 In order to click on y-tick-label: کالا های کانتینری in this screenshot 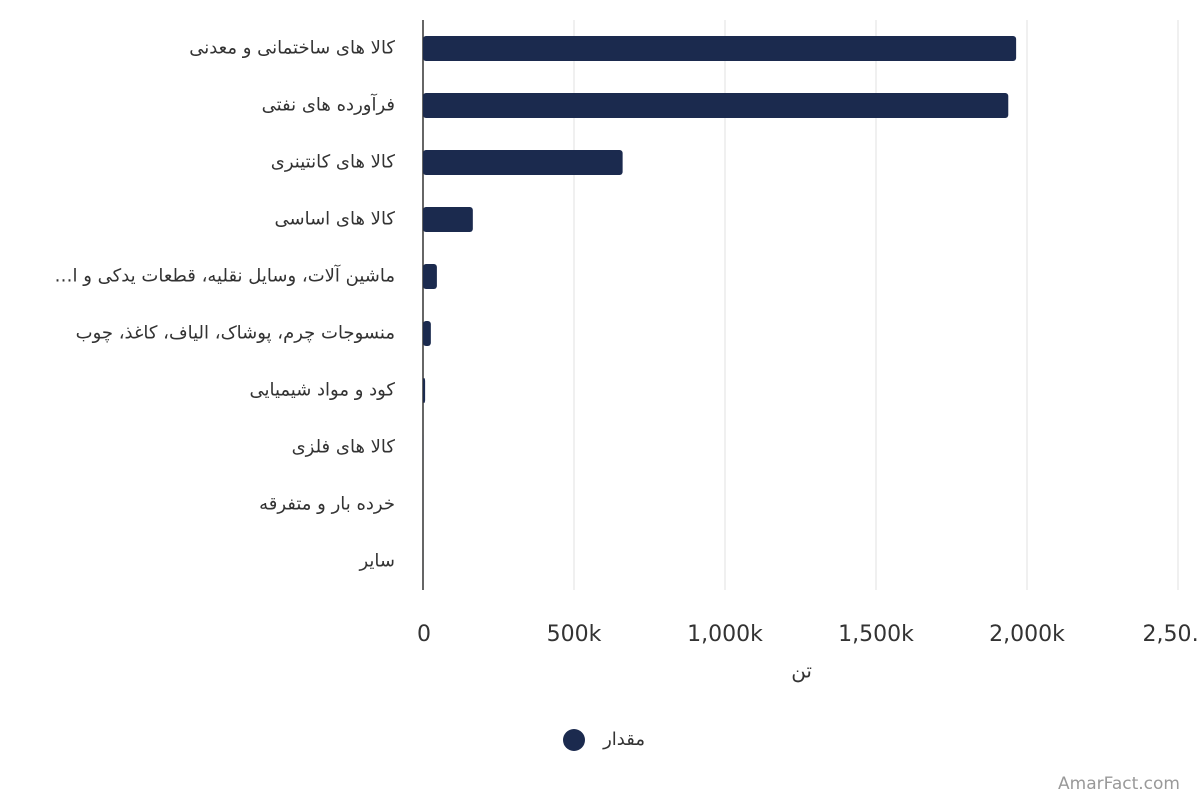, I will do `click(333, 162)`.